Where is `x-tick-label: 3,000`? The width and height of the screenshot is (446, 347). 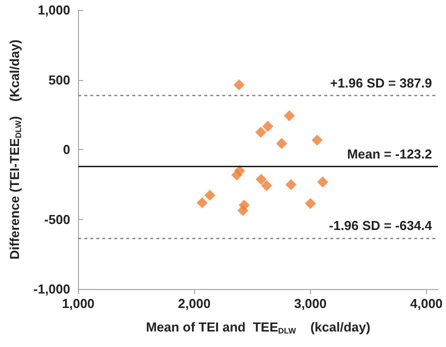 x-tick-label: 3,000 is located at coordinates (310, 303).